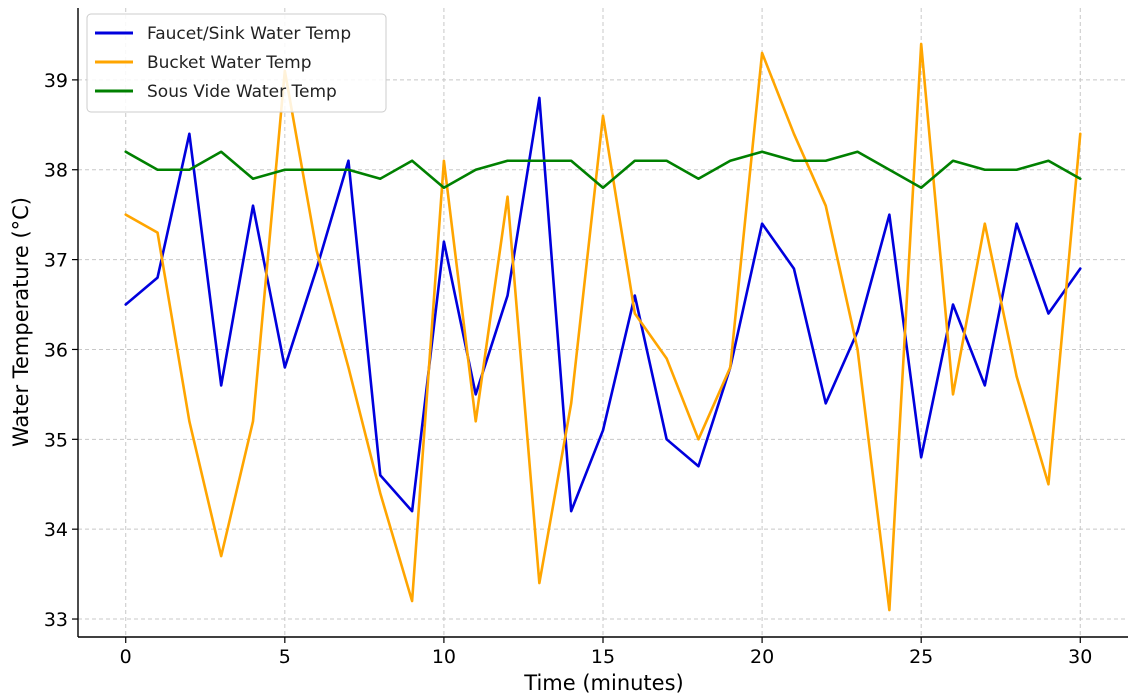  Describe the element at coordinates (21, 322) in the screenshot. I see `y-axis-label: Water Temperature (°C)` at that location.